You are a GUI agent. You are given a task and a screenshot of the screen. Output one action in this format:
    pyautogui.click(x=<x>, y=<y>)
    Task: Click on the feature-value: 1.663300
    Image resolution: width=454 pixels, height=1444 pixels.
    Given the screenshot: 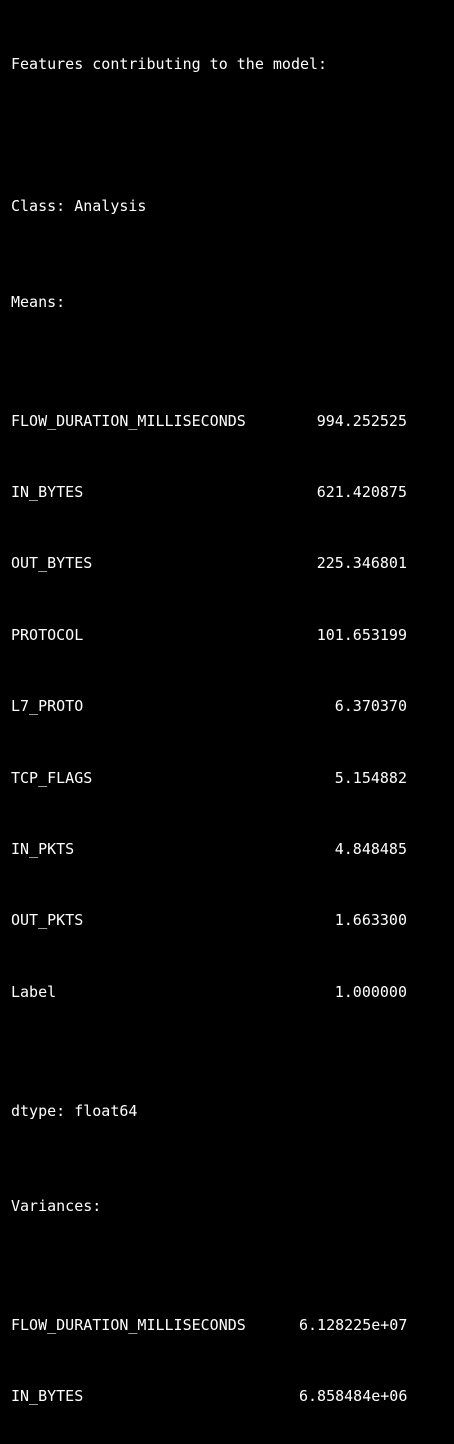 What is the action you would take?
    pyautogui.click(x=370, y=920)
    